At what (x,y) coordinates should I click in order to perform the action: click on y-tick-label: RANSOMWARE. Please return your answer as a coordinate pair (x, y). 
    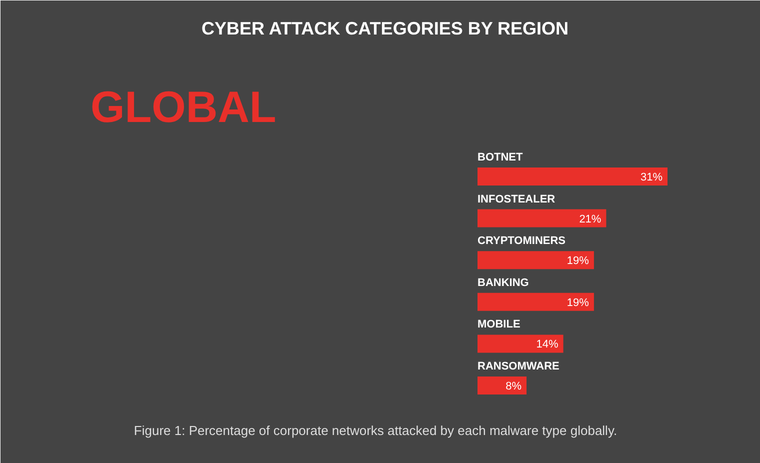
    Looking at the image, I should click on (519, 366).